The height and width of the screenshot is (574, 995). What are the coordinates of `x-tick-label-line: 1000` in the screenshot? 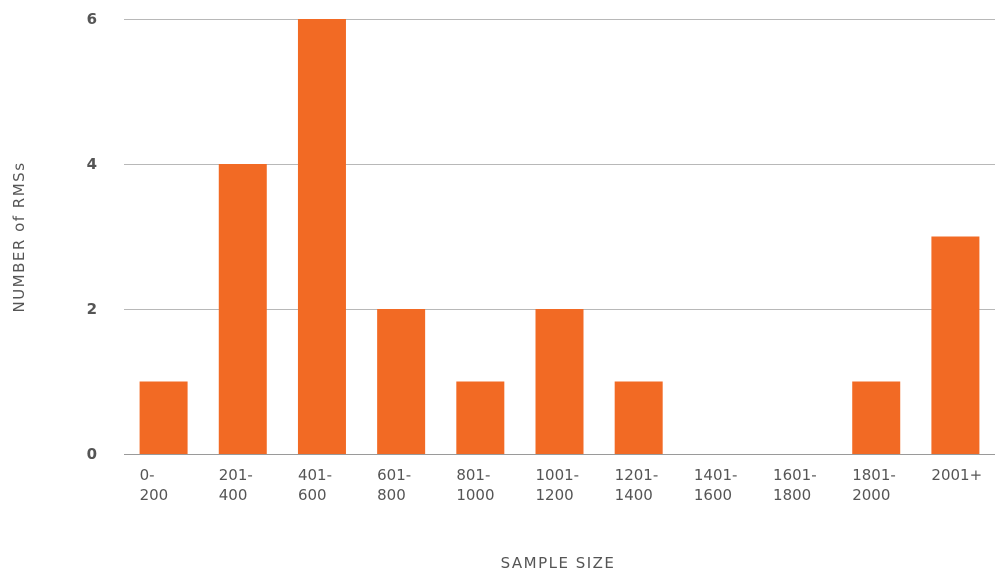 It's located at (475, 495).